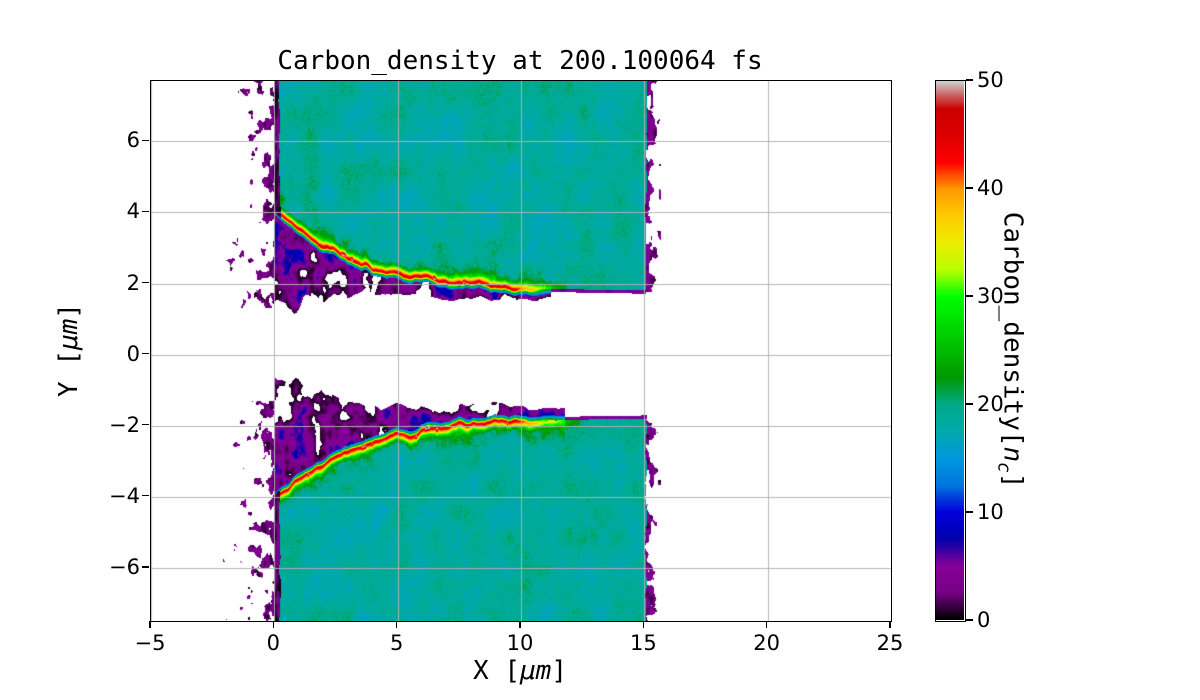  What do you see at coordinates (643, 643) in the screenshot?
I see `x-tick-label: 15` at bounding box center [643, 643].